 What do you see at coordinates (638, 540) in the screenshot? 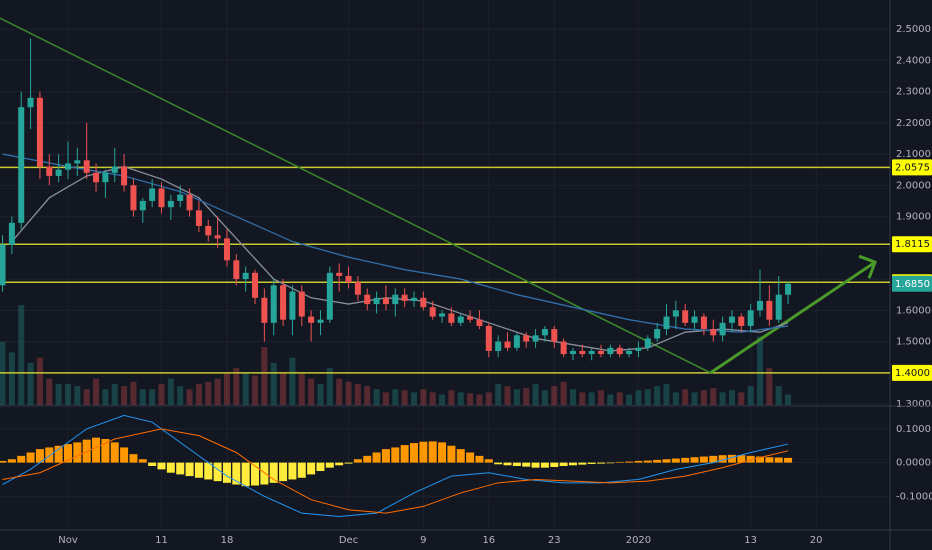
I see `x-tick-label: 2020` at bounding box center [638, 540].